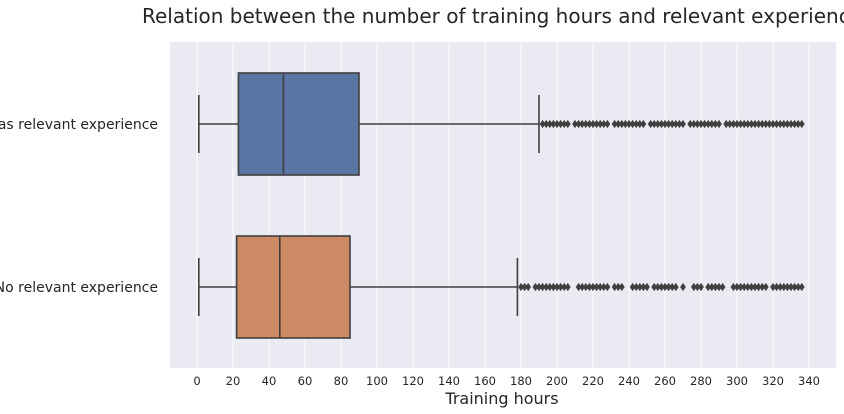 This screenshot has height=414, width=844. What do you see at coordinates (809, 381) in the screenshot?
I see `x-tick-label: 340` at bounding box center [809, 381].